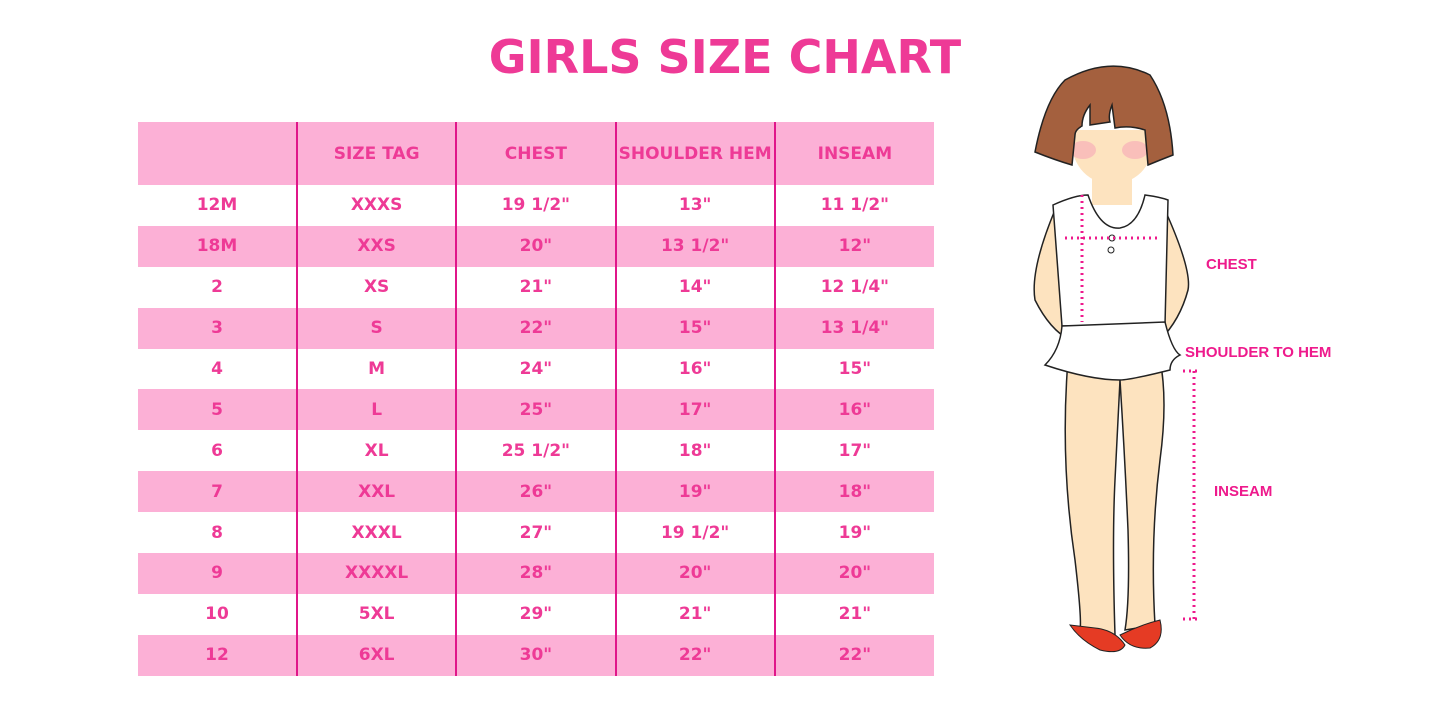 Image resolution: width=1445 pixels, height=723 pixels. I want to click on cell-chest: 25", so click(535, 410).